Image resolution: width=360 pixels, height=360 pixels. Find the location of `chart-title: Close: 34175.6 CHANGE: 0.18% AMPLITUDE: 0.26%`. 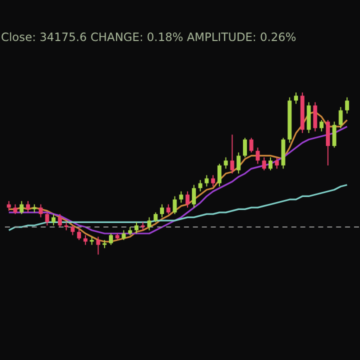

chart-title: Close: 34175.6 CHANGE: 0.18% AMPLITUDE: 0.26% is located at coordinates (148, 37).